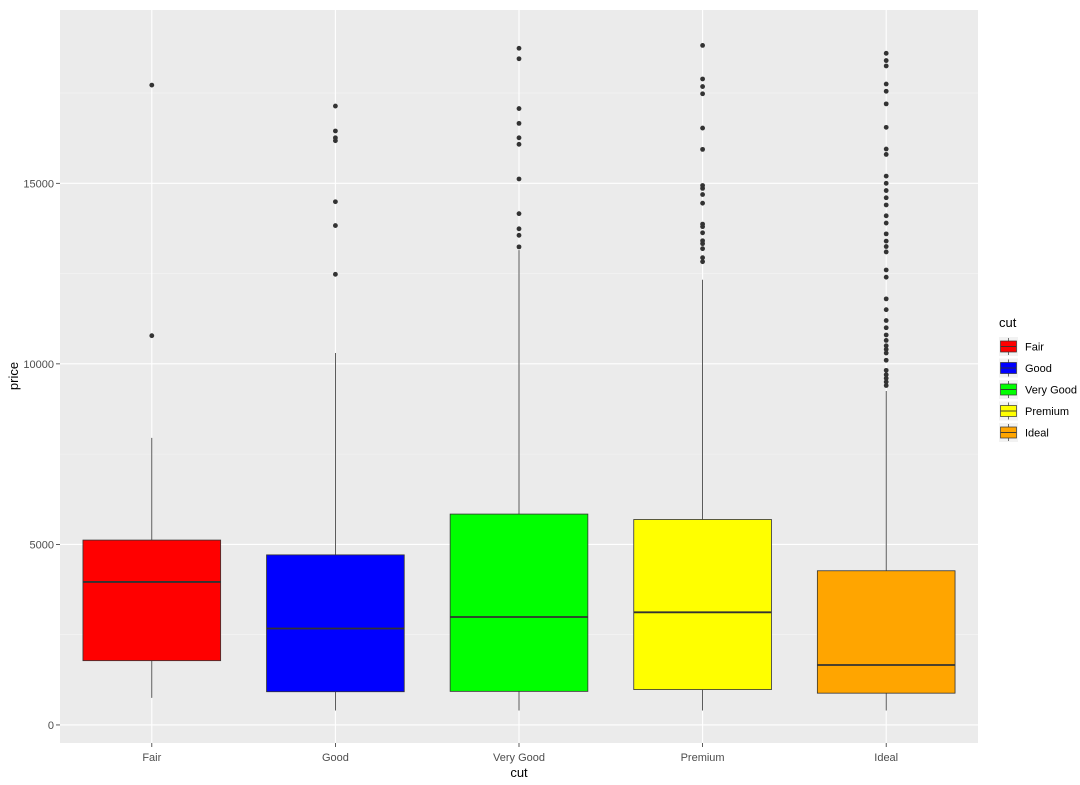 This screenshot has width=1080, height=785. Describe the element at coordinates (335, 758) in the screenshot. I see `x-tick-label: Good` at that location.